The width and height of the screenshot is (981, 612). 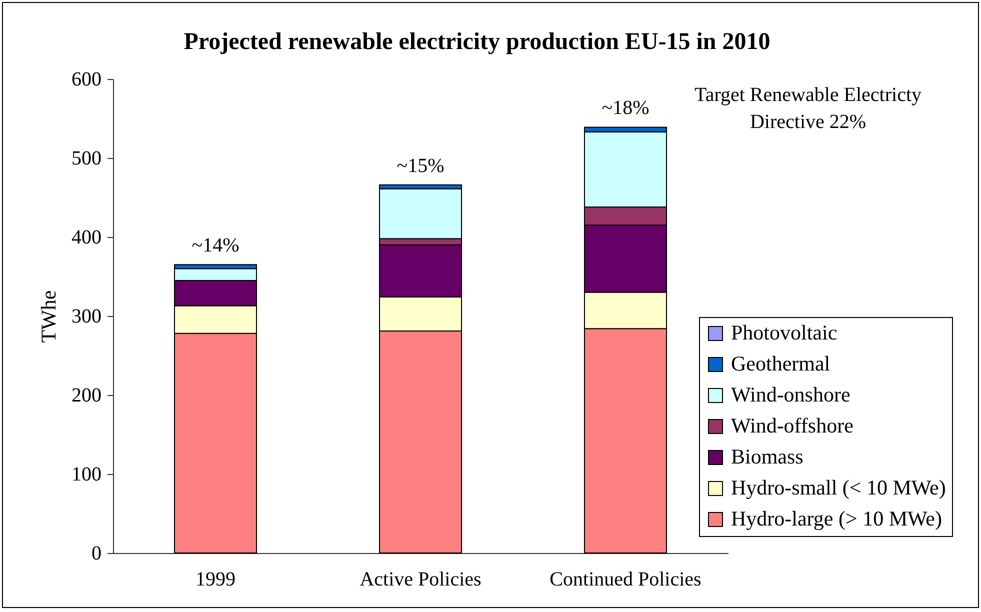 What do you see at coordinates (626, 579) in the screenshot?
I see `x-tick-label: Continued Policies` at bounding box center [626, 579].